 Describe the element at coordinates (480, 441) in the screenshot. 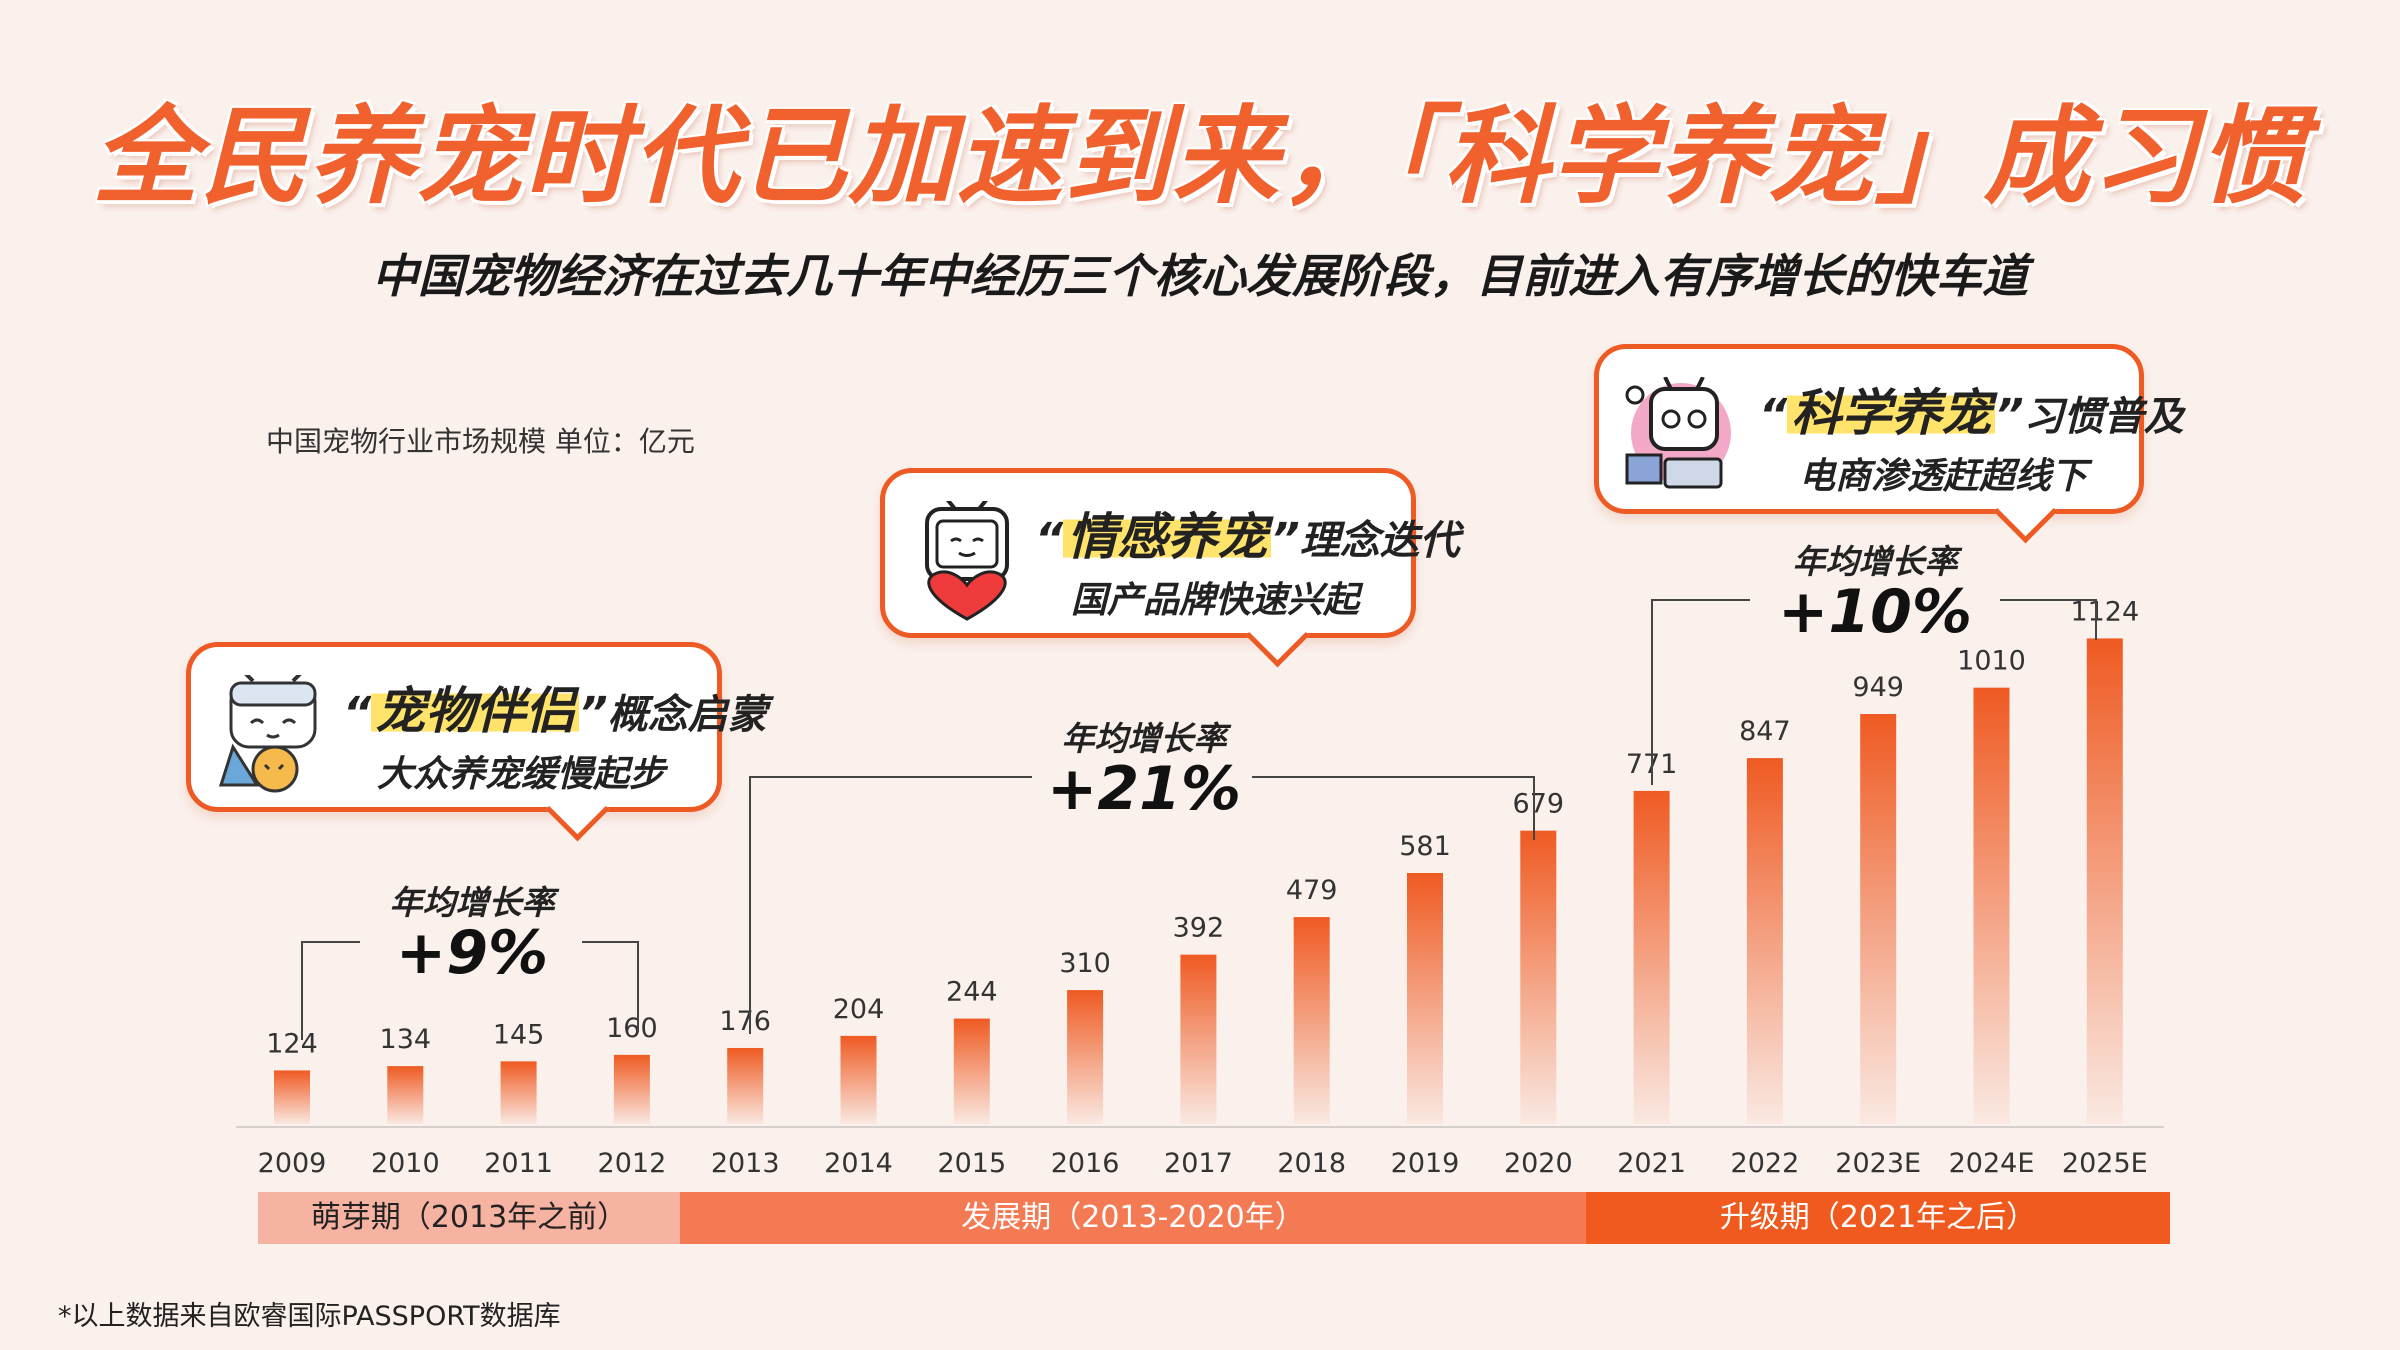

I see `chart-unit-label: 中国宠物行业市场规模 单位：亿元` at that location.